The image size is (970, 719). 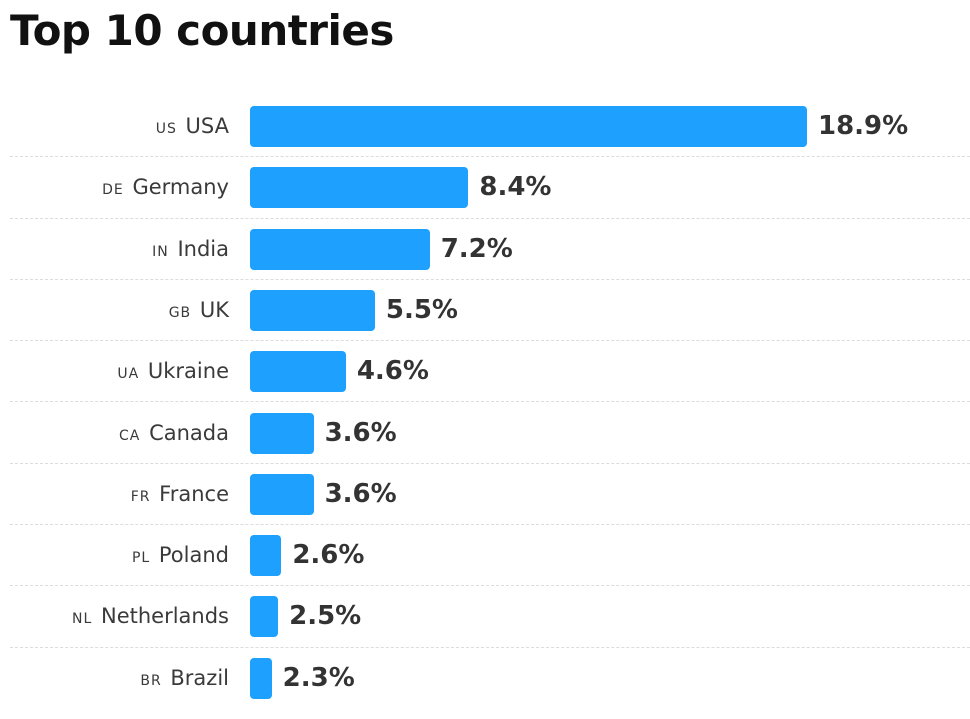 What do you see at coordinates (328, 555) in the screenshot?
I see `value-label: 2.6%` at bounding box center [328, 555].